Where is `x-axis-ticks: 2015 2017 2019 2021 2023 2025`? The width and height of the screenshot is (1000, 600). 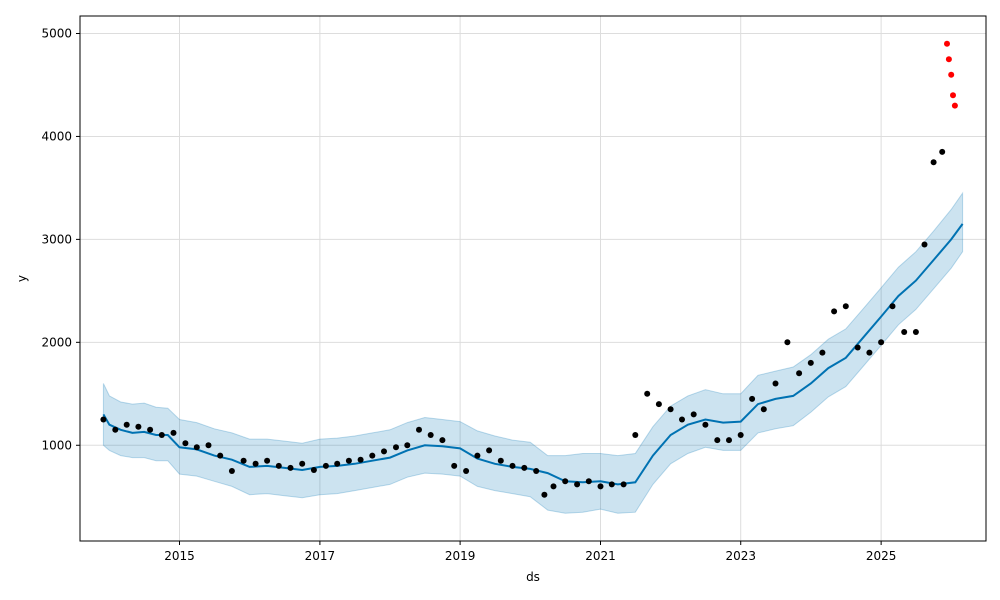
x-axis-ticks: 2015 2017 2019 2021 2023 2025 is located at coordinates (530, 552).